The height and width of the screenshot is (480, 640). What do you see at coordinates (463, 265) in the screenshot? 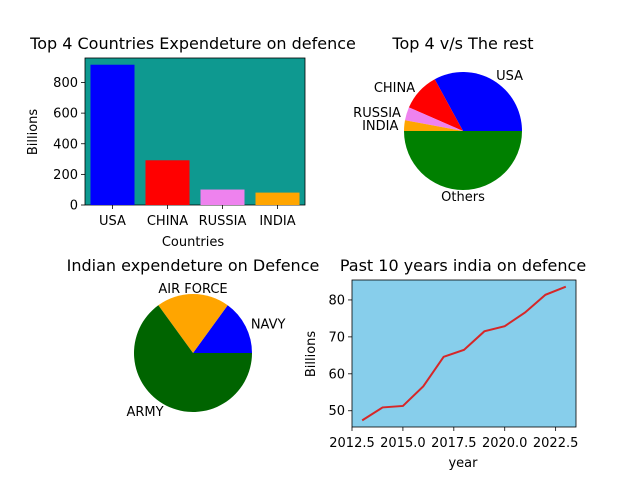
I see `line-chart-title: Past 10 years india on defence` at bounding box center [463, 265].